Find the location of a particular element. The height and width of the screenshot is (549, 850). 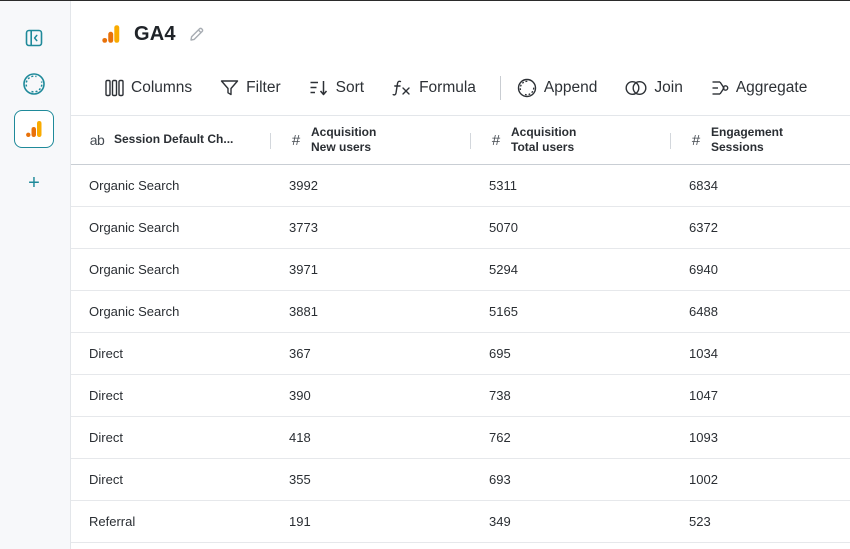

toolbar: Columns Filter Sort Formula is located at coordinates (456, 88).